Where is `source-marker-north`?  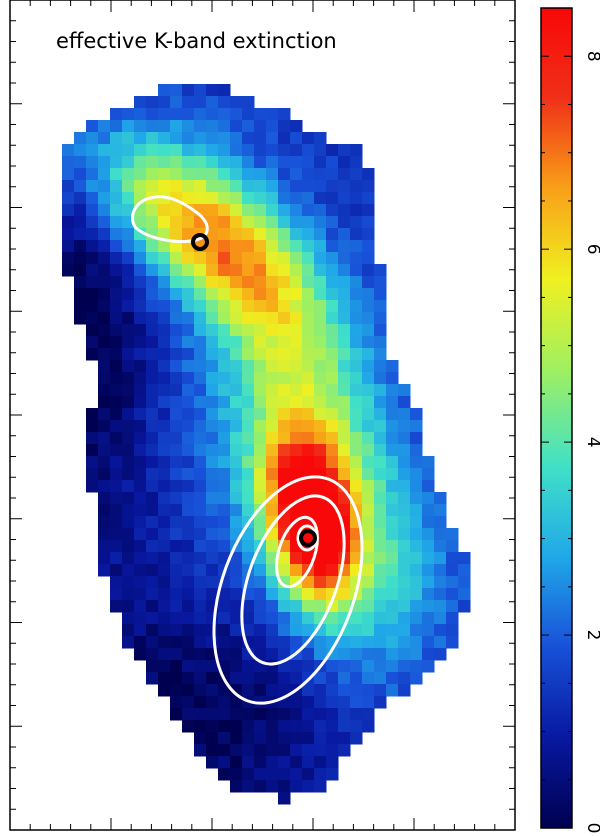
source-marker-north is located at coordinates (200, 242).